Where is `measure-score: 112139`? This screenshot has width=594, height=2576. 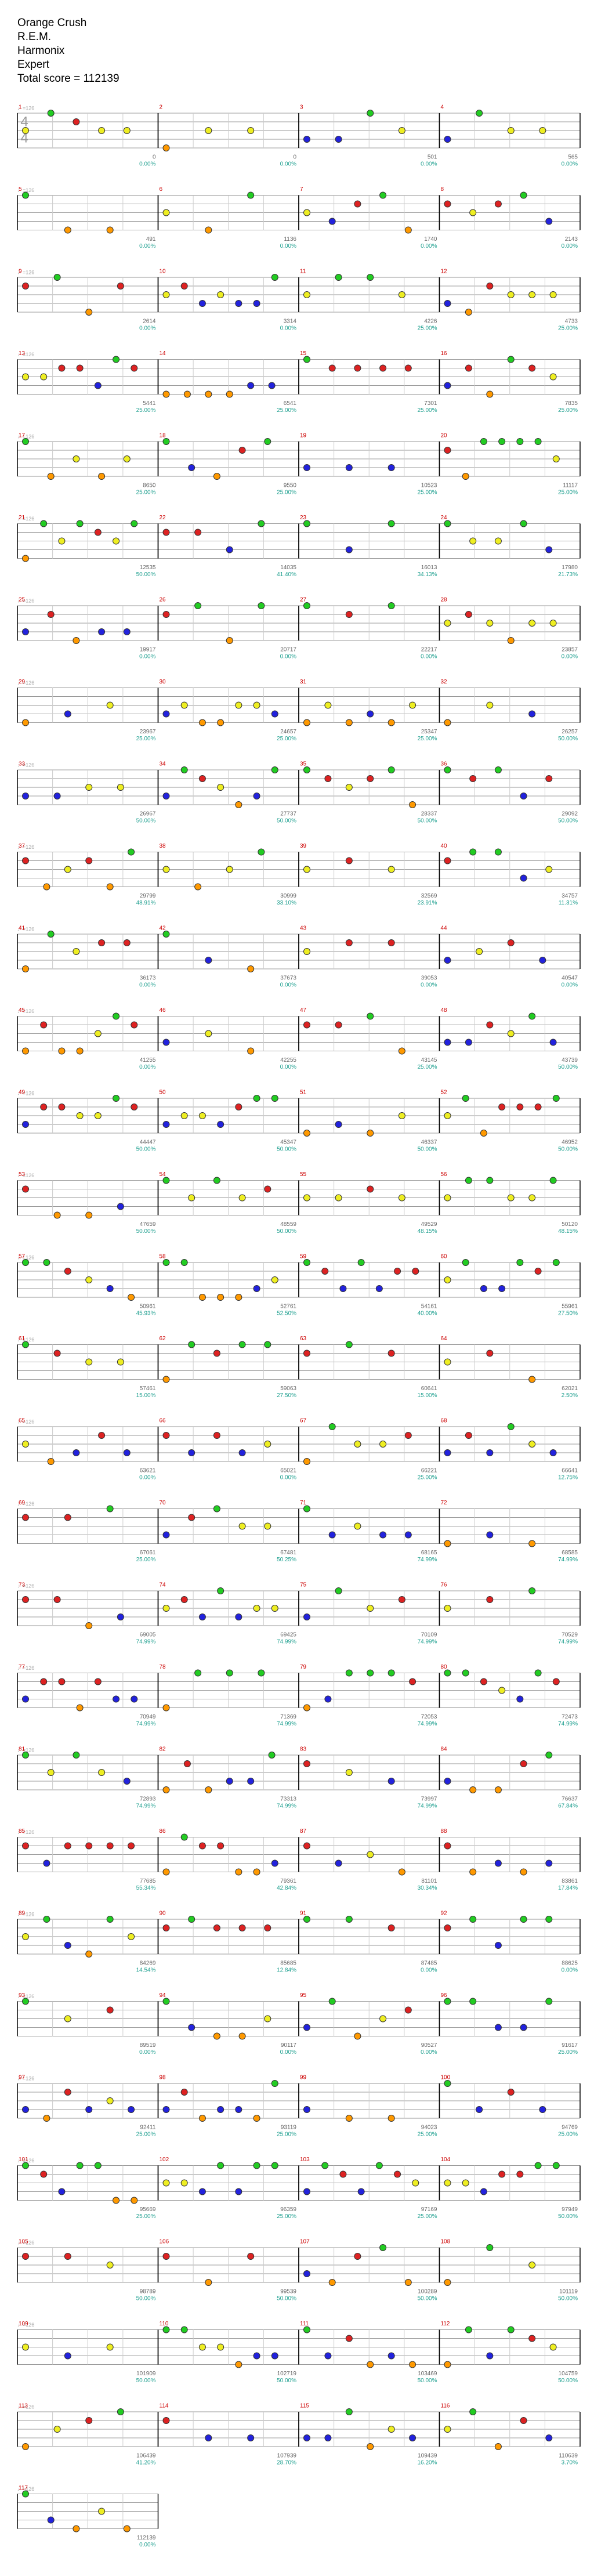
measure-score: 112139 is located at coordinates (146, 2538).